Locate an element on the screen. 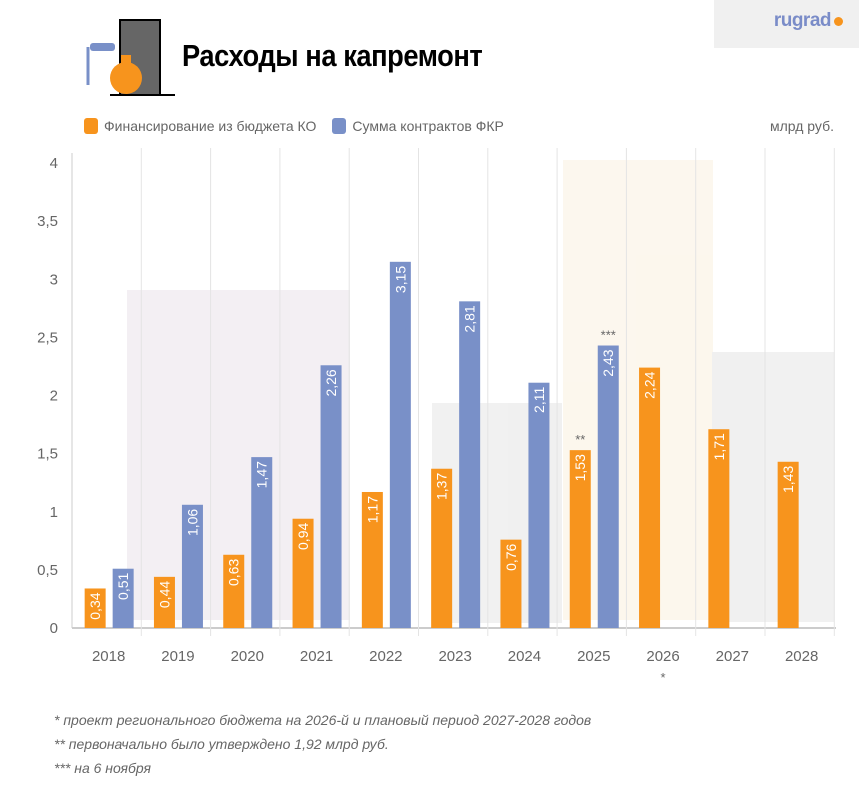  bar-footnote-mark: ** is located at coordinates (580, 439).